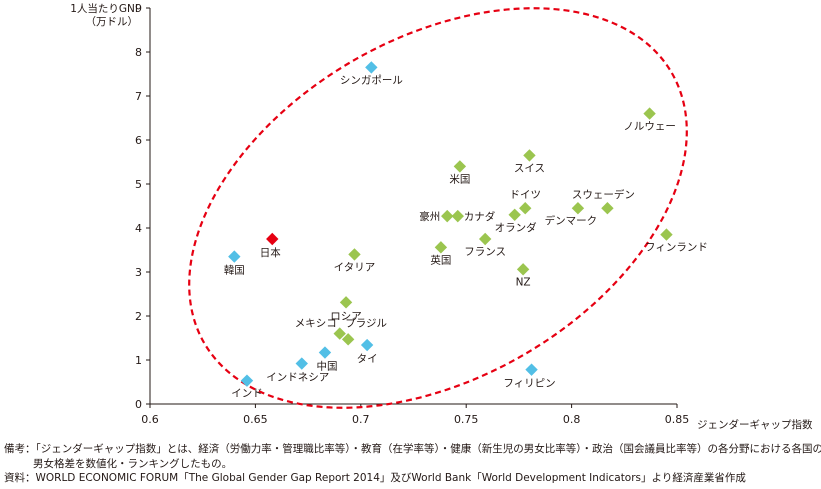 The image size is (821, 489). I want to click on data-point-label: スイス, so click(529, 168).